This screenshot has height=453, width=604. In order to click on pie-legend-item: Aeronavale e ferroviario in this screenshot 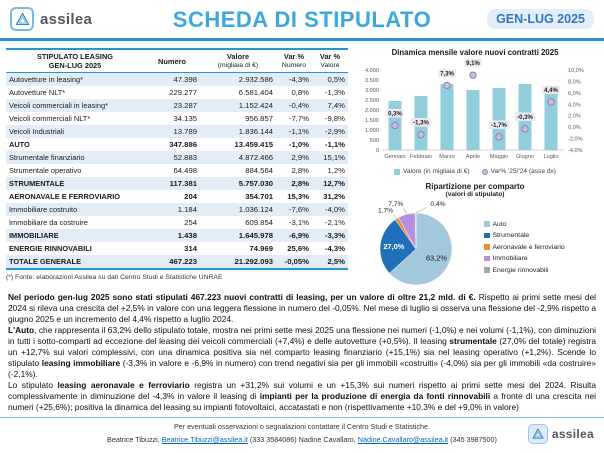, I will do `click(524, 247)`.